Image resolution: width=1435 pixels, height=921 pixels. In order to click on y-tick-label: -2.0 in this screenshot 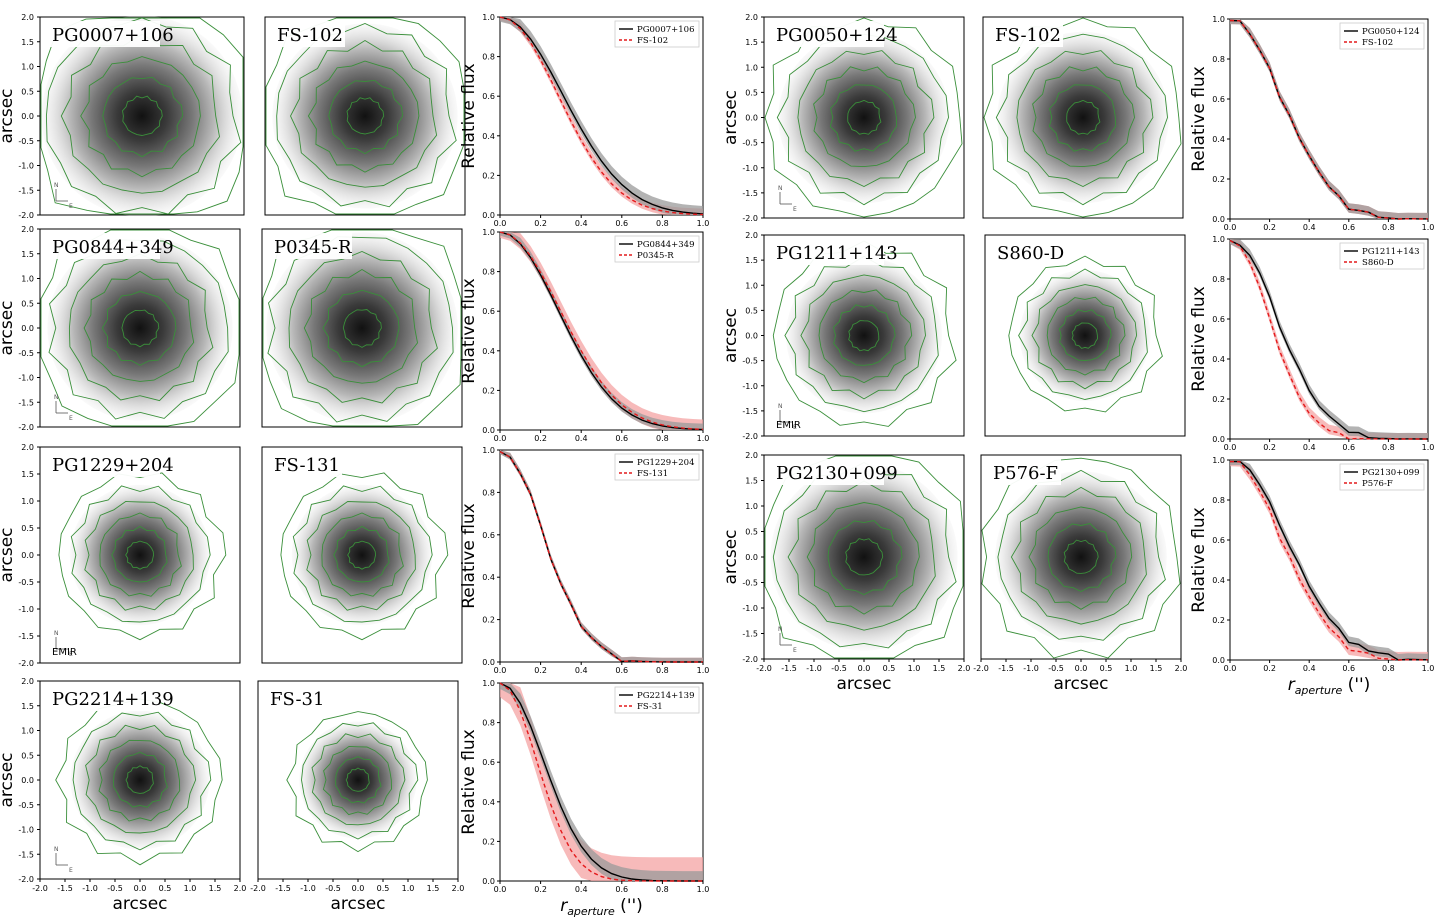, I will do `click(26, 663)`.